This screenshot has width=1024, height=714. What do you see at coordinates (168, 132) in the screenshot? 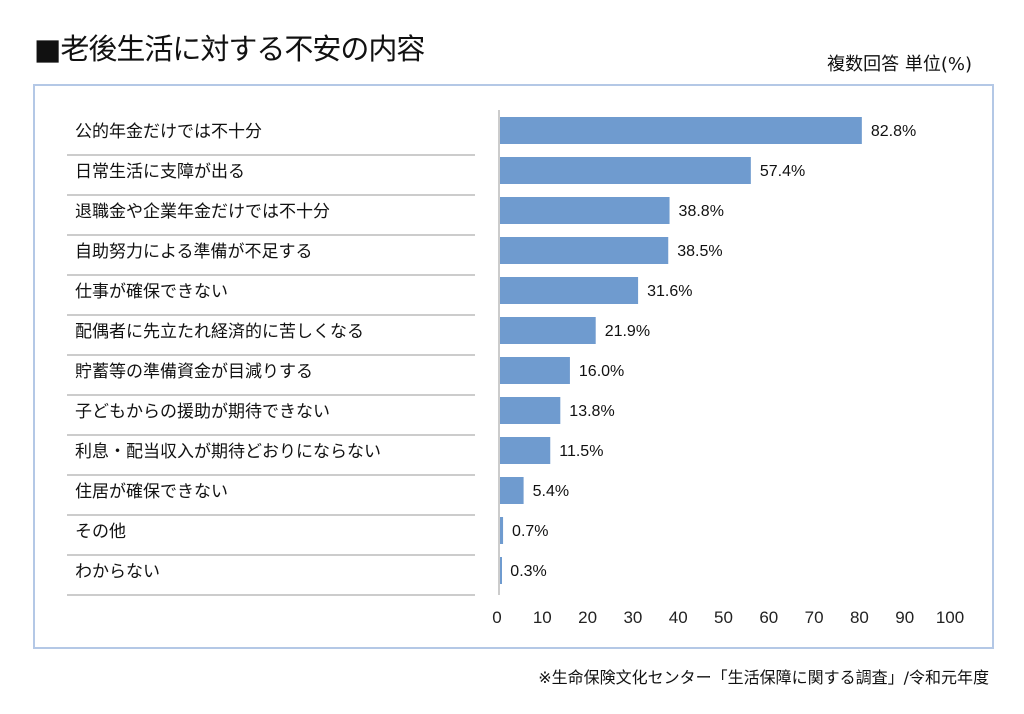
I see `category-label: 公的年金だけでは不十分` at bounding box center [168, 132].